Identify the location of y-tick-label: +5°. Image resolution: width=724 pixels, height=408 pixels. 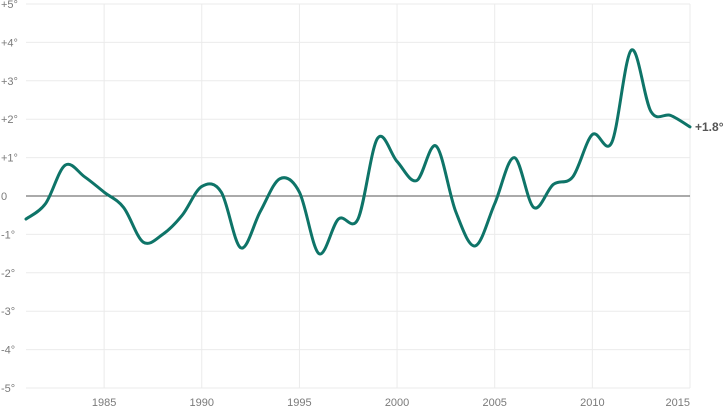
(9, 5).